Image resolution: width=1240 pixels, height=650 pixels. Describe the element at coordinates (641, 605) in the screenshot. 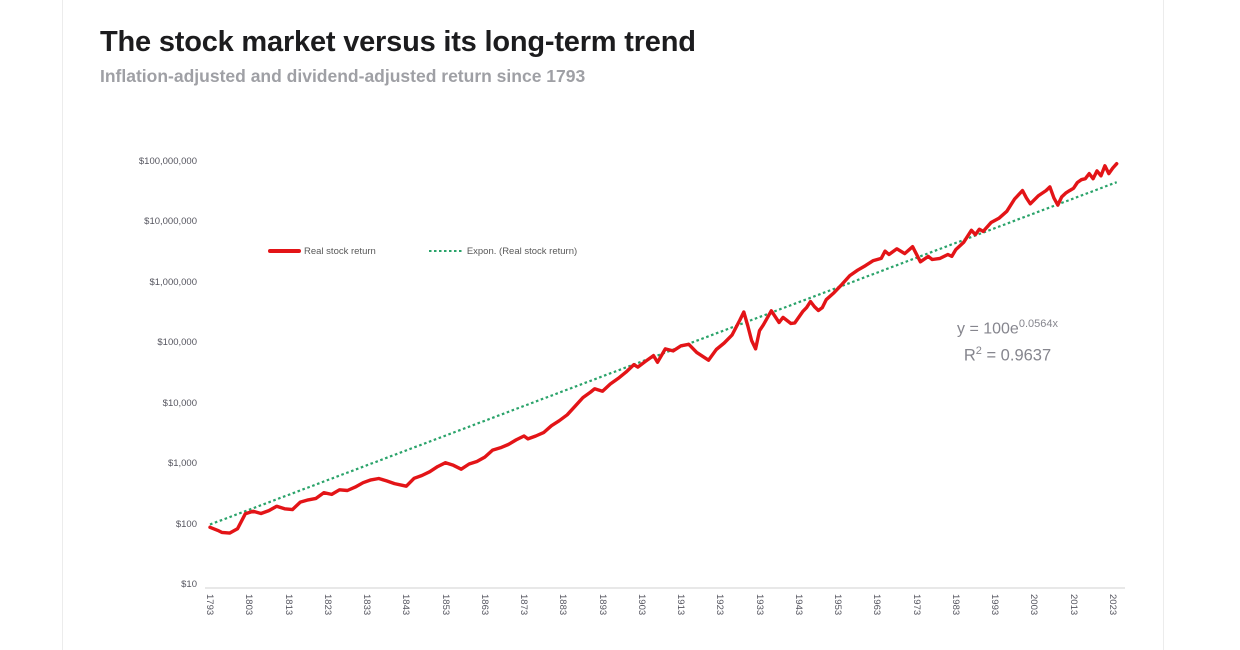

I see `x-tick-label: 1903` at that location.